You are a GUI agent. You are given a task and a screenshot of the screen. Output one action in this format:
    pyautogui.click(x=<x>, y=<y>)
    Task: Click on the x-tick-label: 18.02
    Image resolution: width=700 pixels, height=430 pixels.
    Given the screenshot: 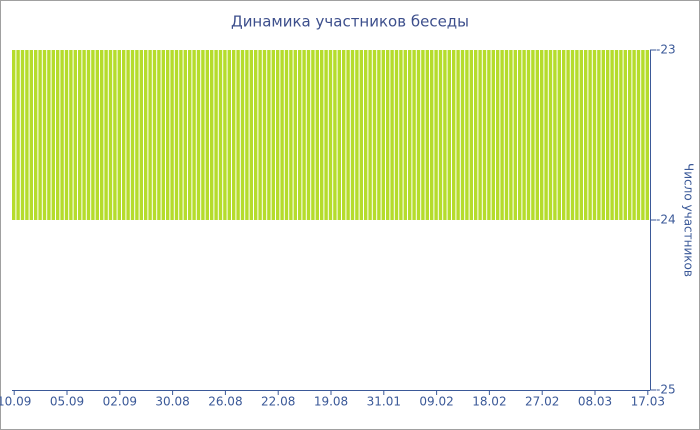 What is the action you would take?
    pyautogui.click(x=489, y=402)
    